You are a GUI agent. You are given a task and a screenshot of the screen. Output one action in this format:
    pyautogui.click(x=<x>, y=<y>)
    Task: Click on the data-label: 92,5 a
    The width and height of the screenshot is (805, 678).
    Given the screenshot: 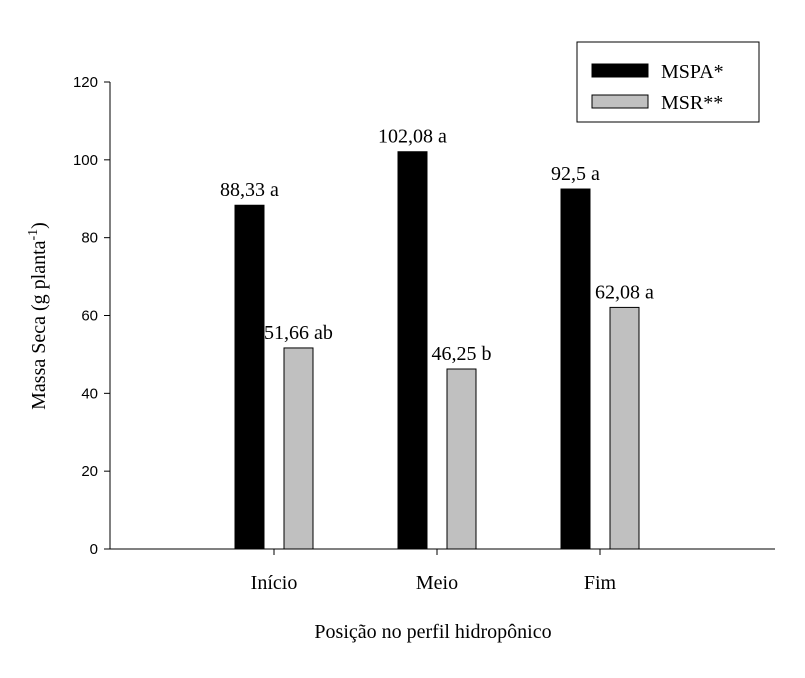 What is the action you would take?
    pyautogui.click(x=575, y=174)
    